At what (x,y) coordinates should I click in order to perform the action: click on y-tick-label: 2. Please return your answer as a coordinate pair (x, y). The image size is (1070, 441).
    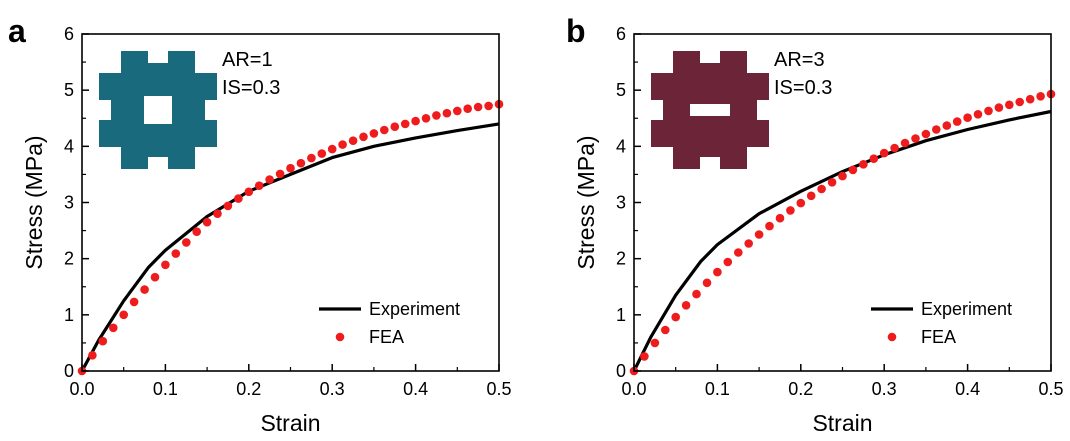
    Looking at the image, I should click on (621, 259).